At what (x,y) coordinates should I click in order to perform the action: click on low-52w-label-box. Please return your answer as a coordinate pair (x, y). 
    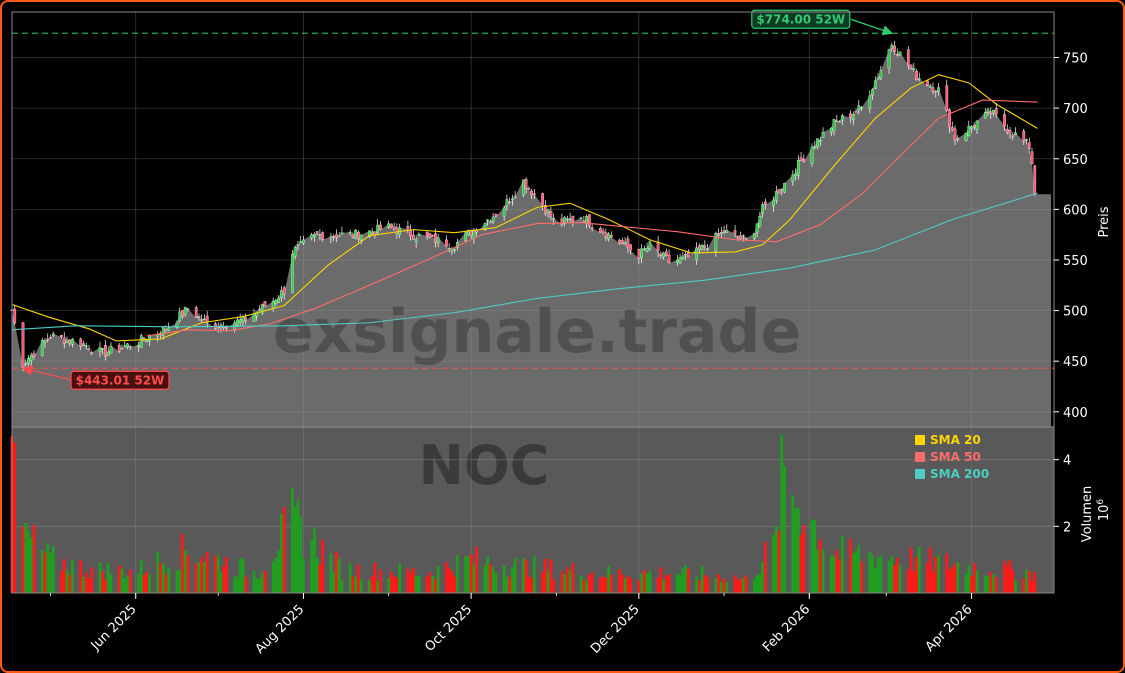
    Looking at the image, I should click on (120, 380).